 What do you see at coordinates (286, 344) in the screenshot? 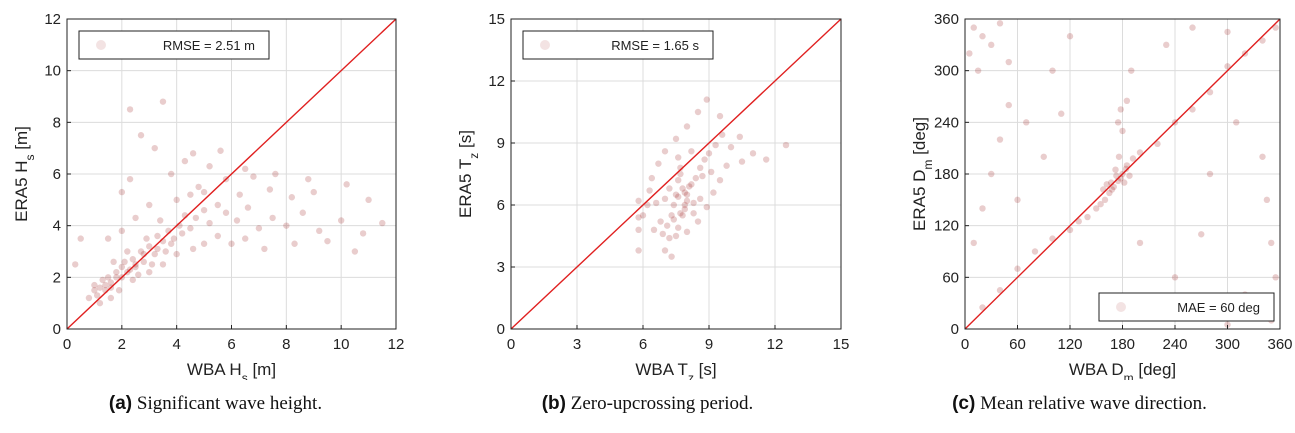
I see `x-tick-label: 8` at bounding box center [286, 344].